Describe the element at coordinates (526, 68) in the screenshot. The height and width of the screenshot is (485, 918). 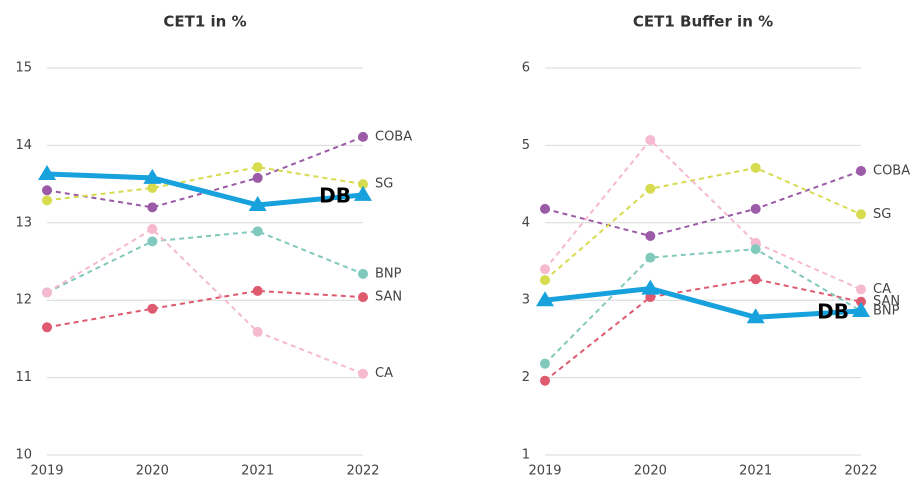
I see `y-tick-label: 6` at that location.